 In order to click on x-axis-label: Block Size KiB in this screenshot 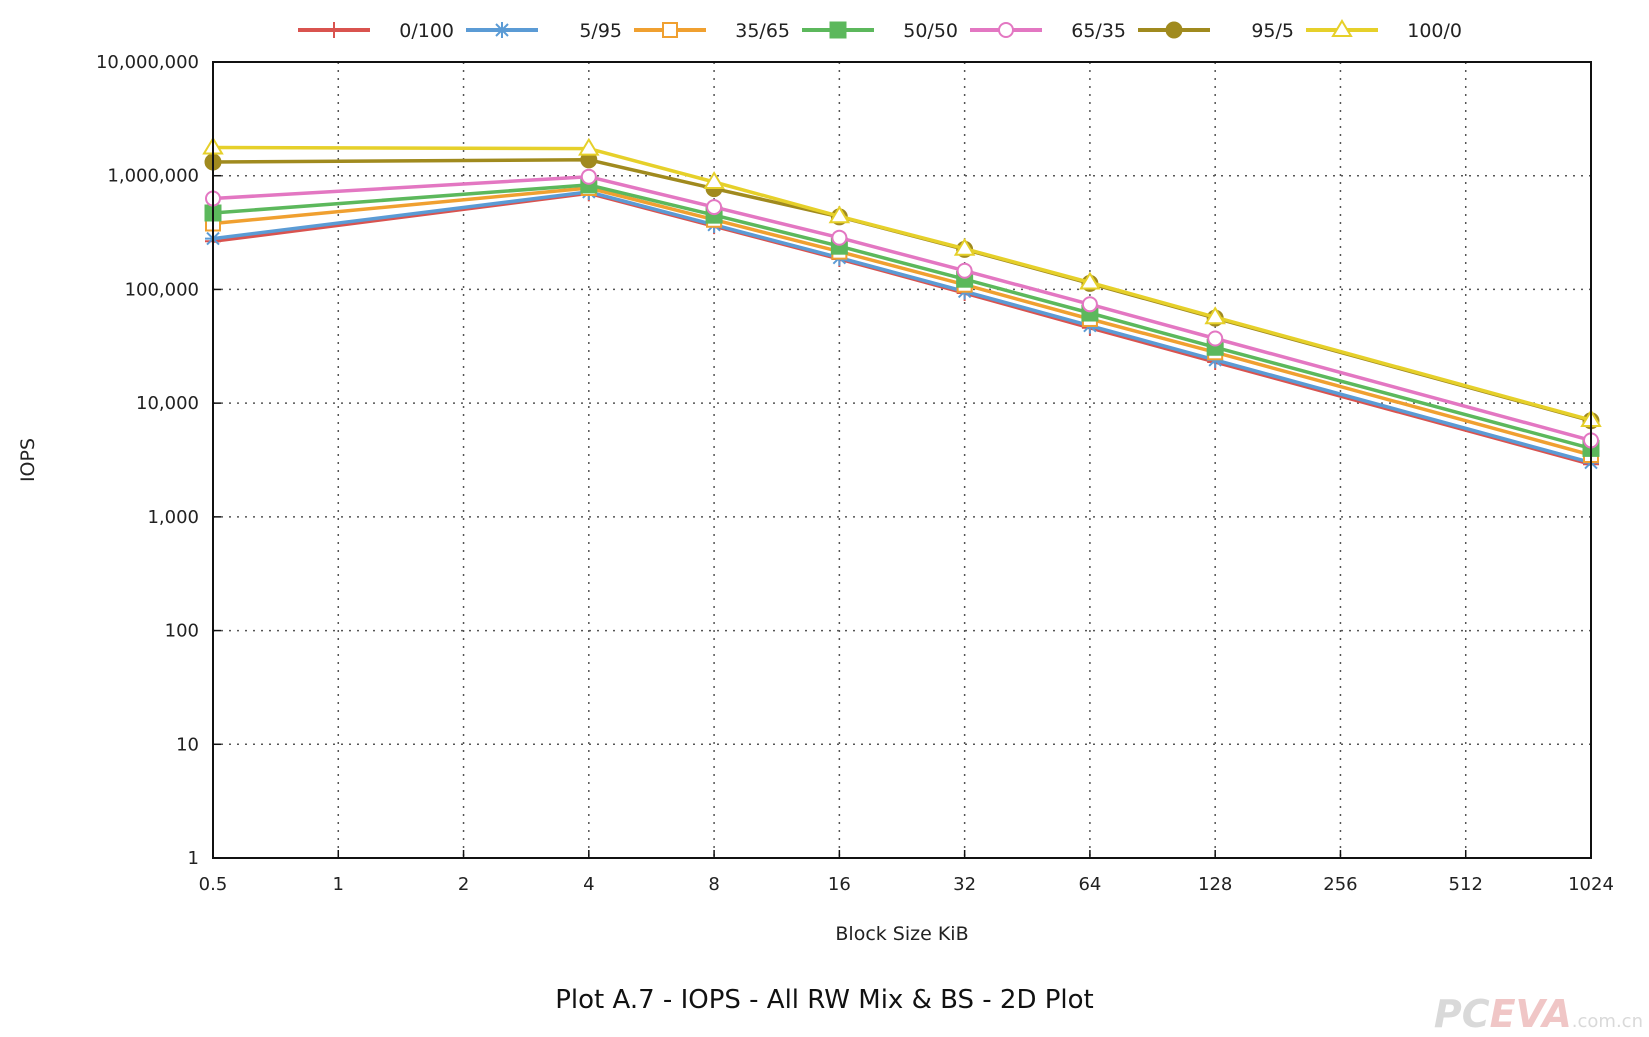, I will do `click(901, 934)`.